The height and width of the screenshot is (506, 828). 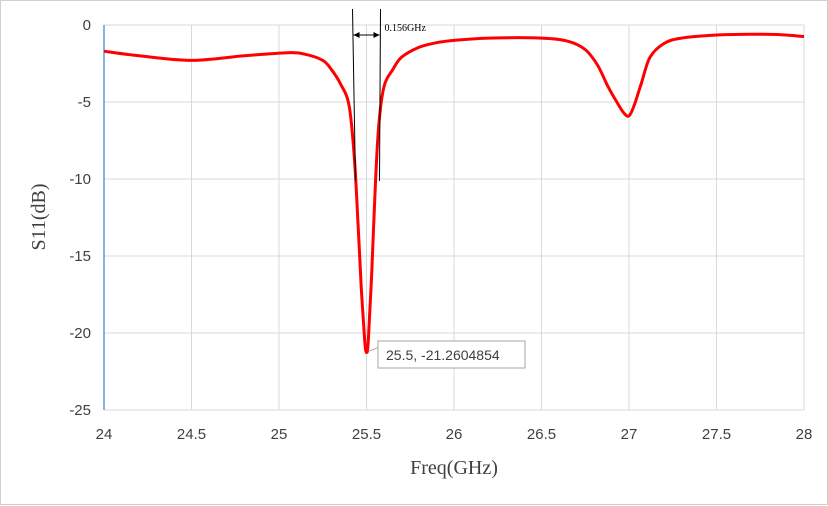 I want to click on annotations: 0.156GHz 25.5, -21.2604854, so click(x=439, y=188).